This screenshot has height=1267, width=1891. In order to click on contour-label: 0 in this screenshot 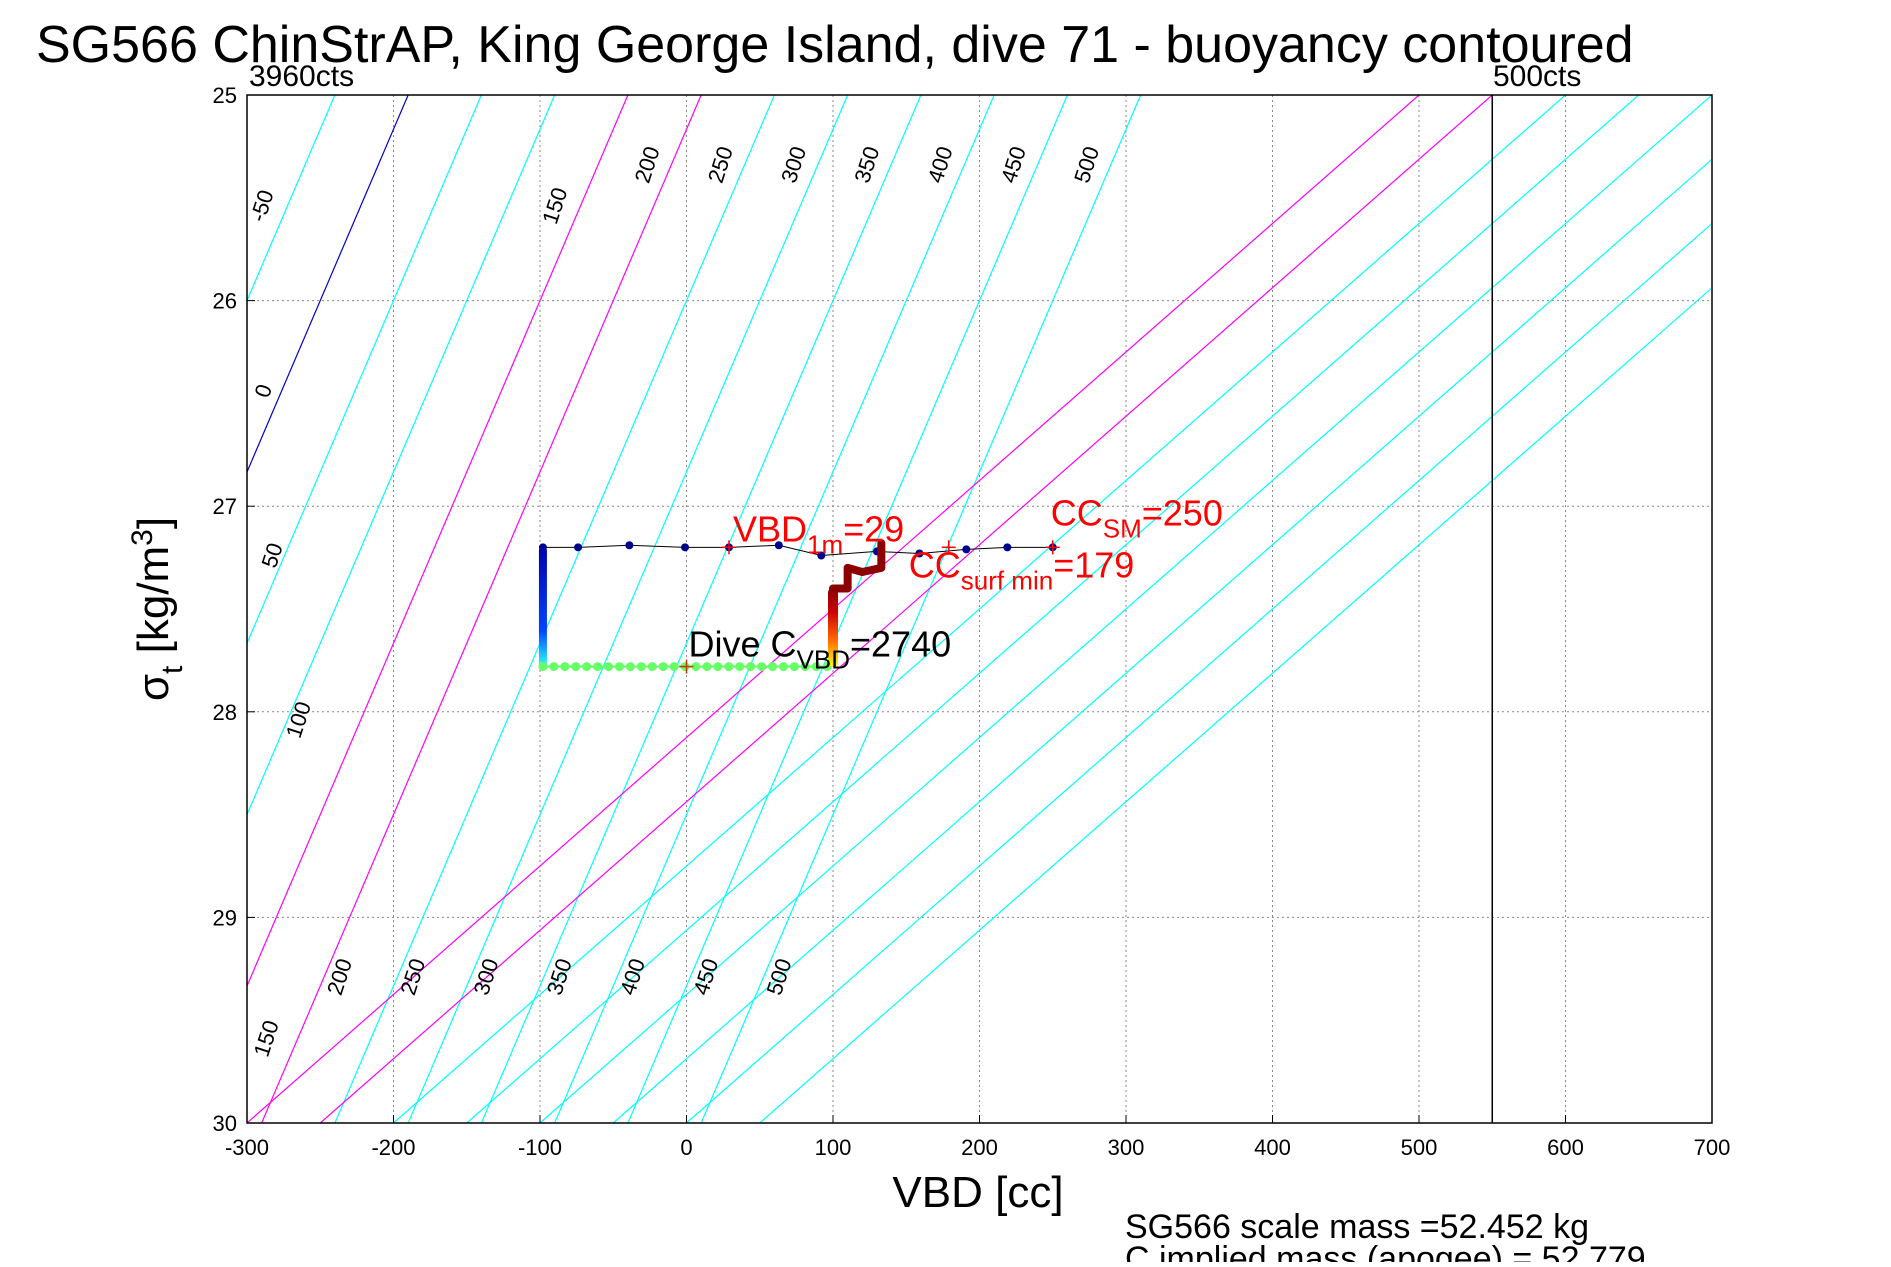, I will do `click(264, 390)`.